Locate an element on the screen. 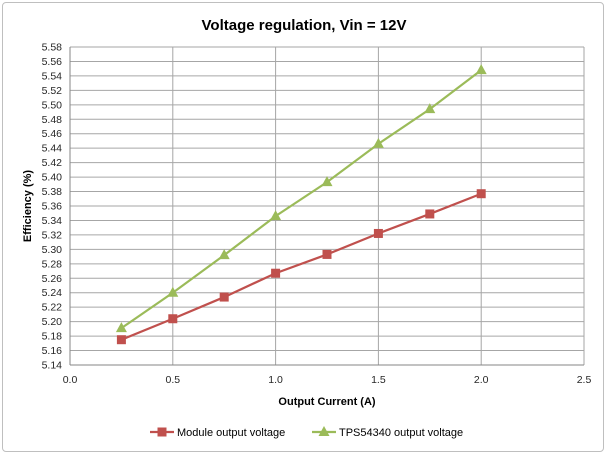  y-tick-label: 5.46 is located at coordinates (52, 134).